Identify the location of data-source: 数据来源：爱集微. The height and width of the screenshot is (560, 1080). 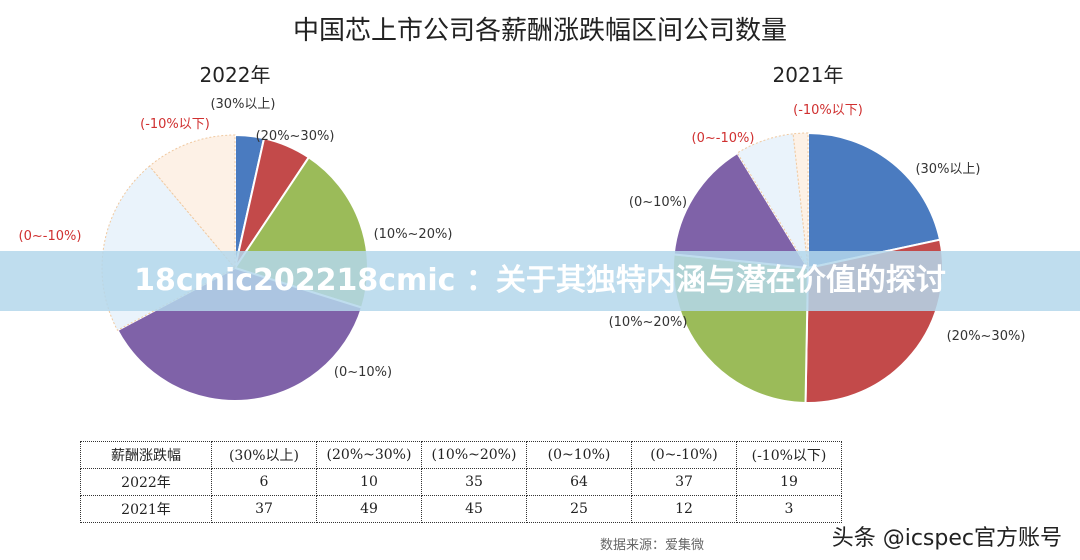
(652, 545).